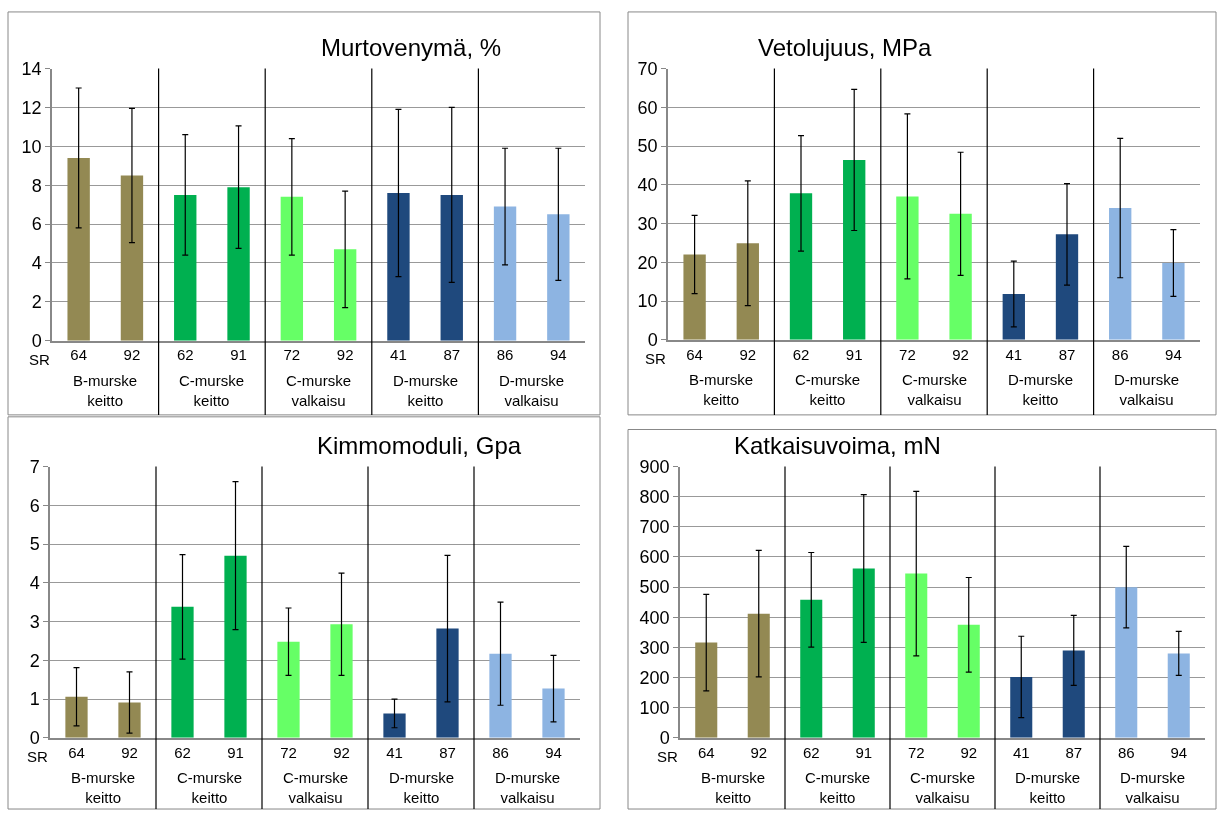 This screenshot has height=820, width=1217. What do you see at coordinates (654, 587) in the screenshot?
I see `y-tick-label: 500` at bounding box center [654, 587].